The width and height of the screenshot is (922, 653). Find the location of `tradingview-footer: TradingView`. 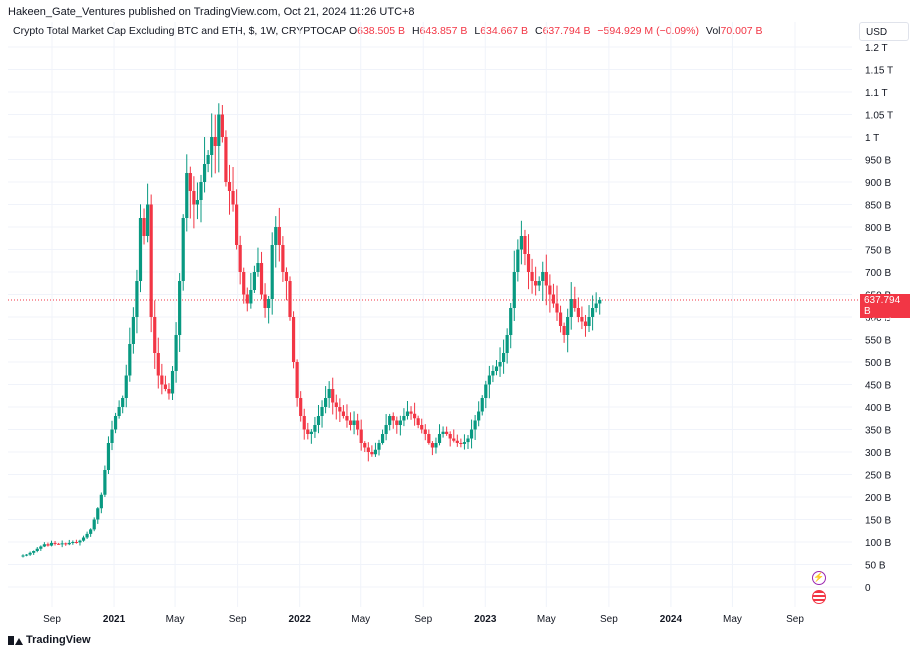

tradingview-footer: TradingView is located at coordinates (49, 640).